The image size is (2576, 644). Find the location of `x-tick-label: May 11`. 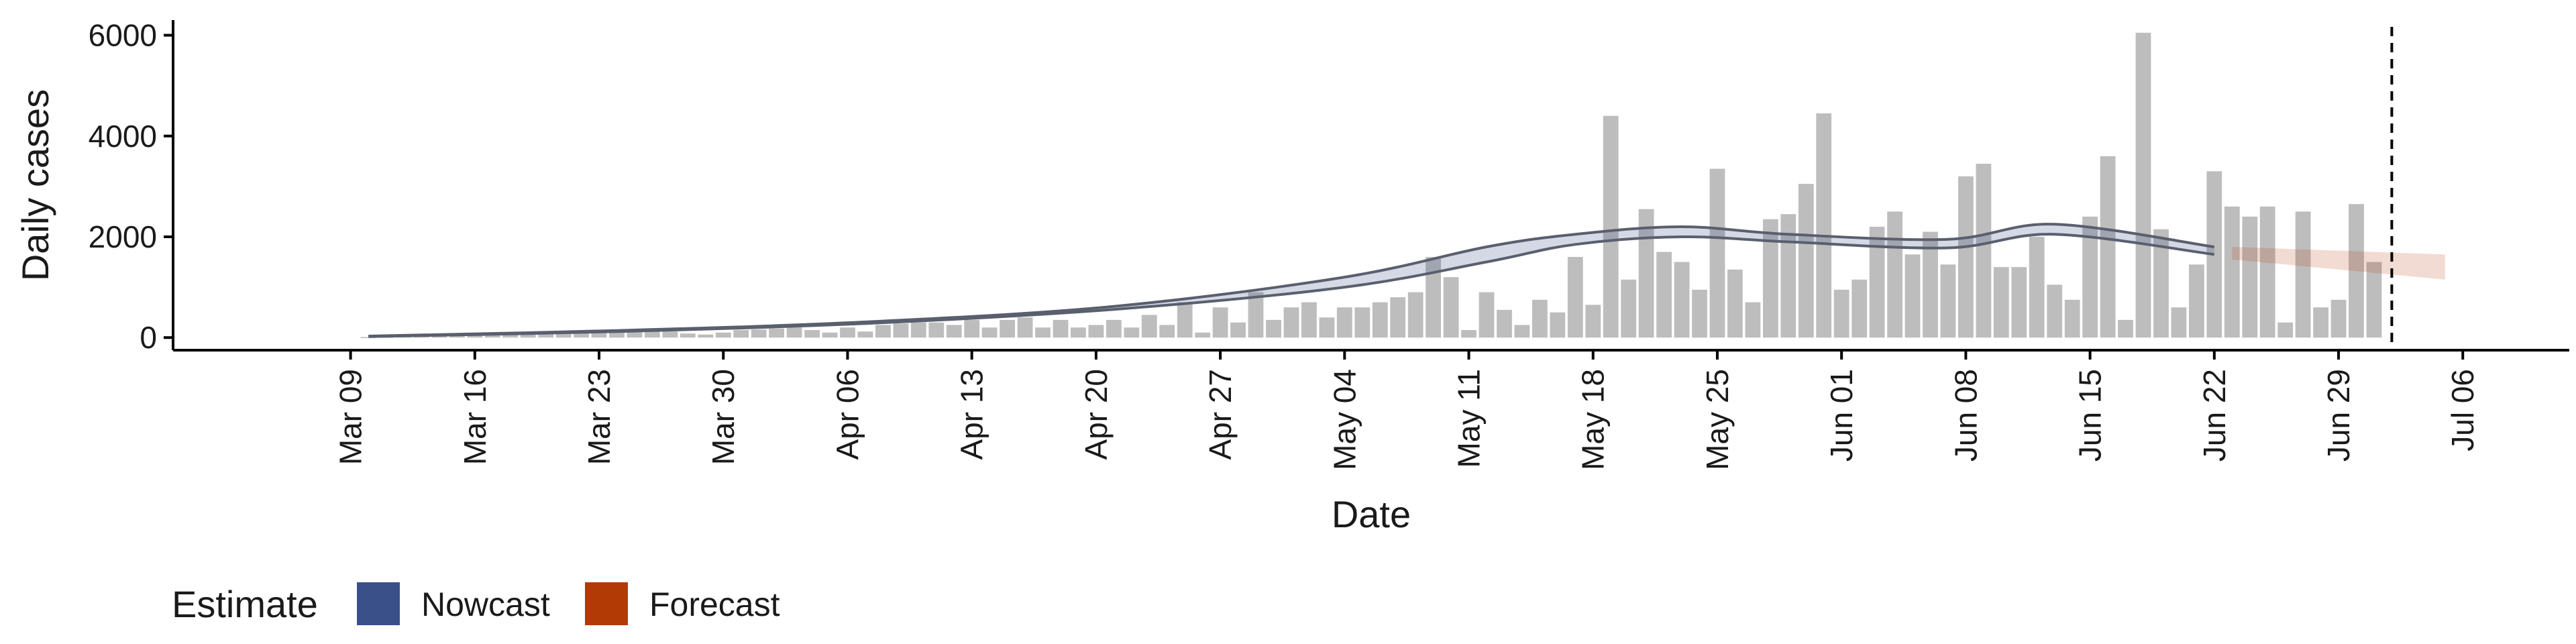

x-tick-label: May 11 is located at coordinates (1469, 418).